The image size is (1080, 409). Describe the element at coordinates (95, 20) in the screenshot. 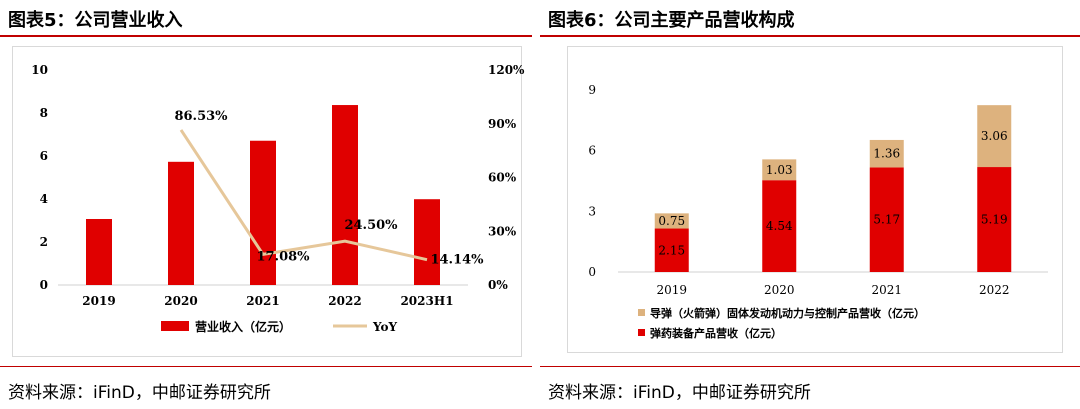

I see `left-figure-title: 图表5：公司营业收入` at that location.